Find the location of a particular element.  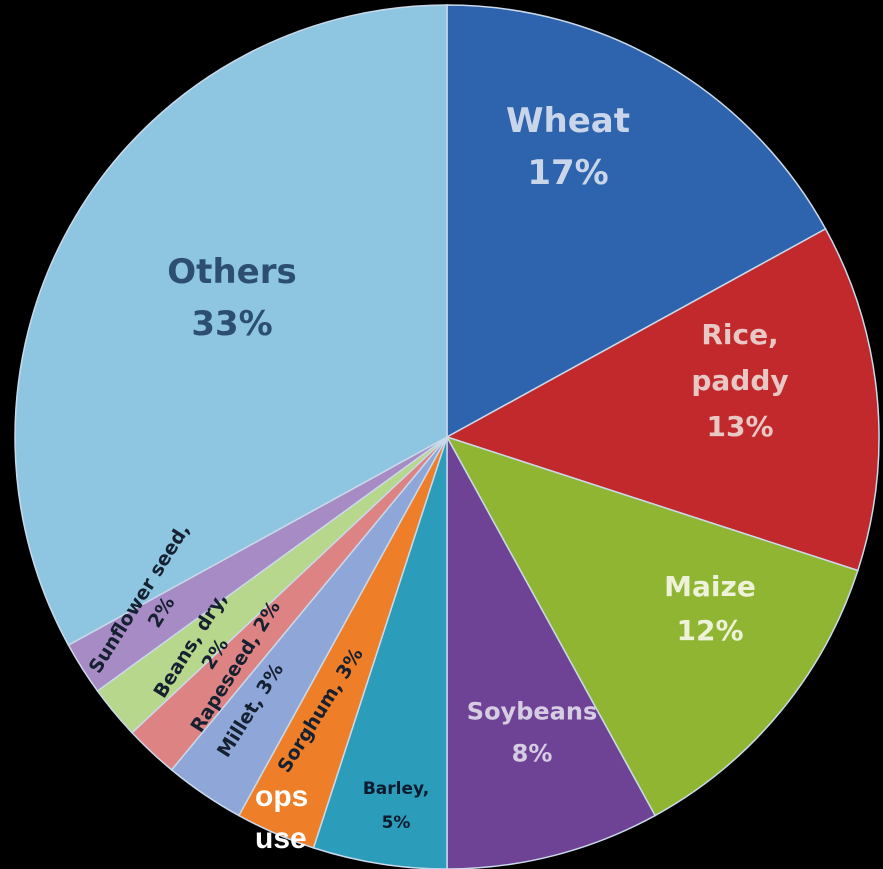

slice-label-line: Wheat is located at coordinates (568, 121).